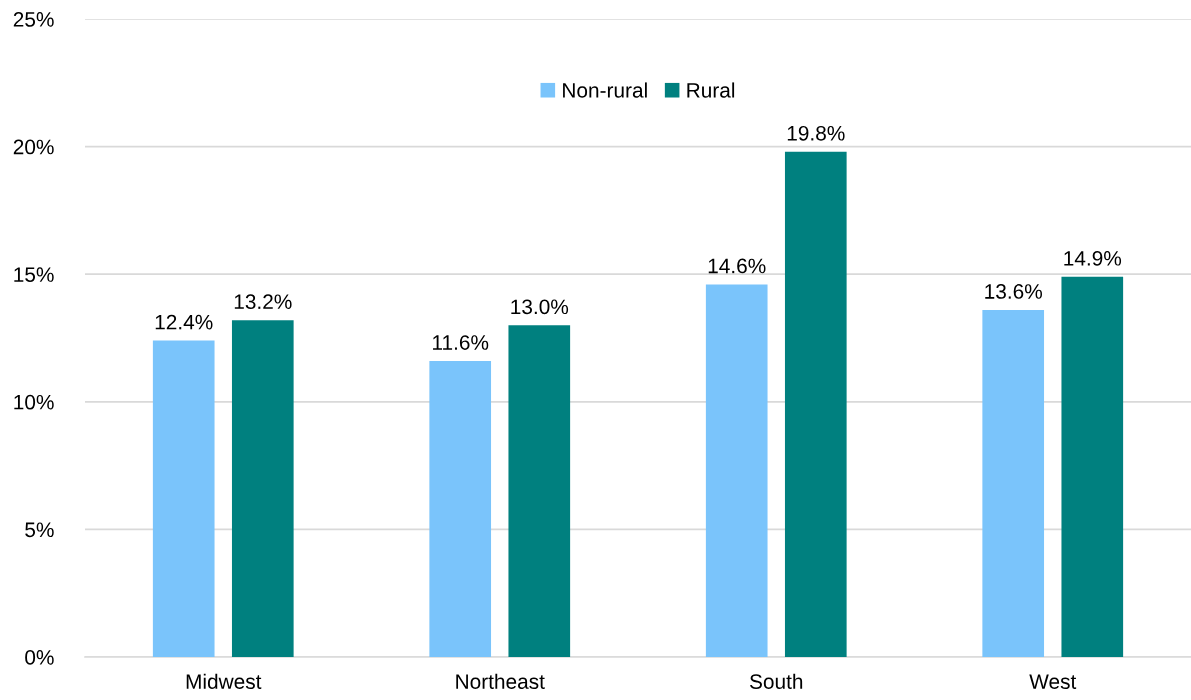  I want to click on y-tick-label: 0%, so click(39, 657).